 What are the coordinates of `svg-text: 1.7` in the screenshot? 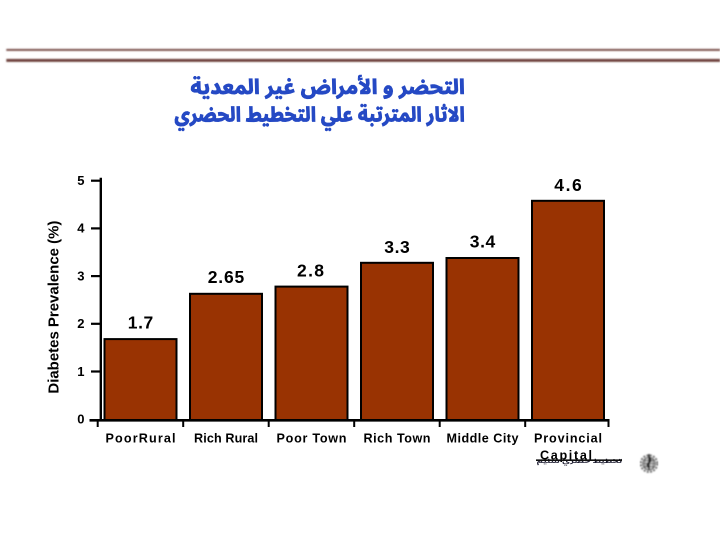 It's located at (141, 322).